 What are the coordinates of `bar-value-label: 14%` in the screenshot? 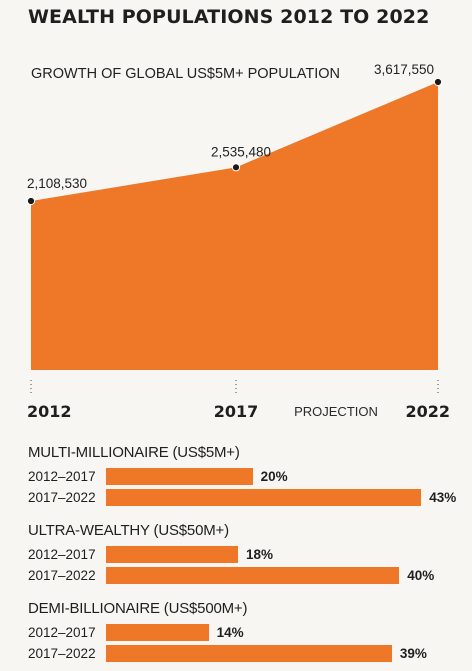 It's located at (230, 632).